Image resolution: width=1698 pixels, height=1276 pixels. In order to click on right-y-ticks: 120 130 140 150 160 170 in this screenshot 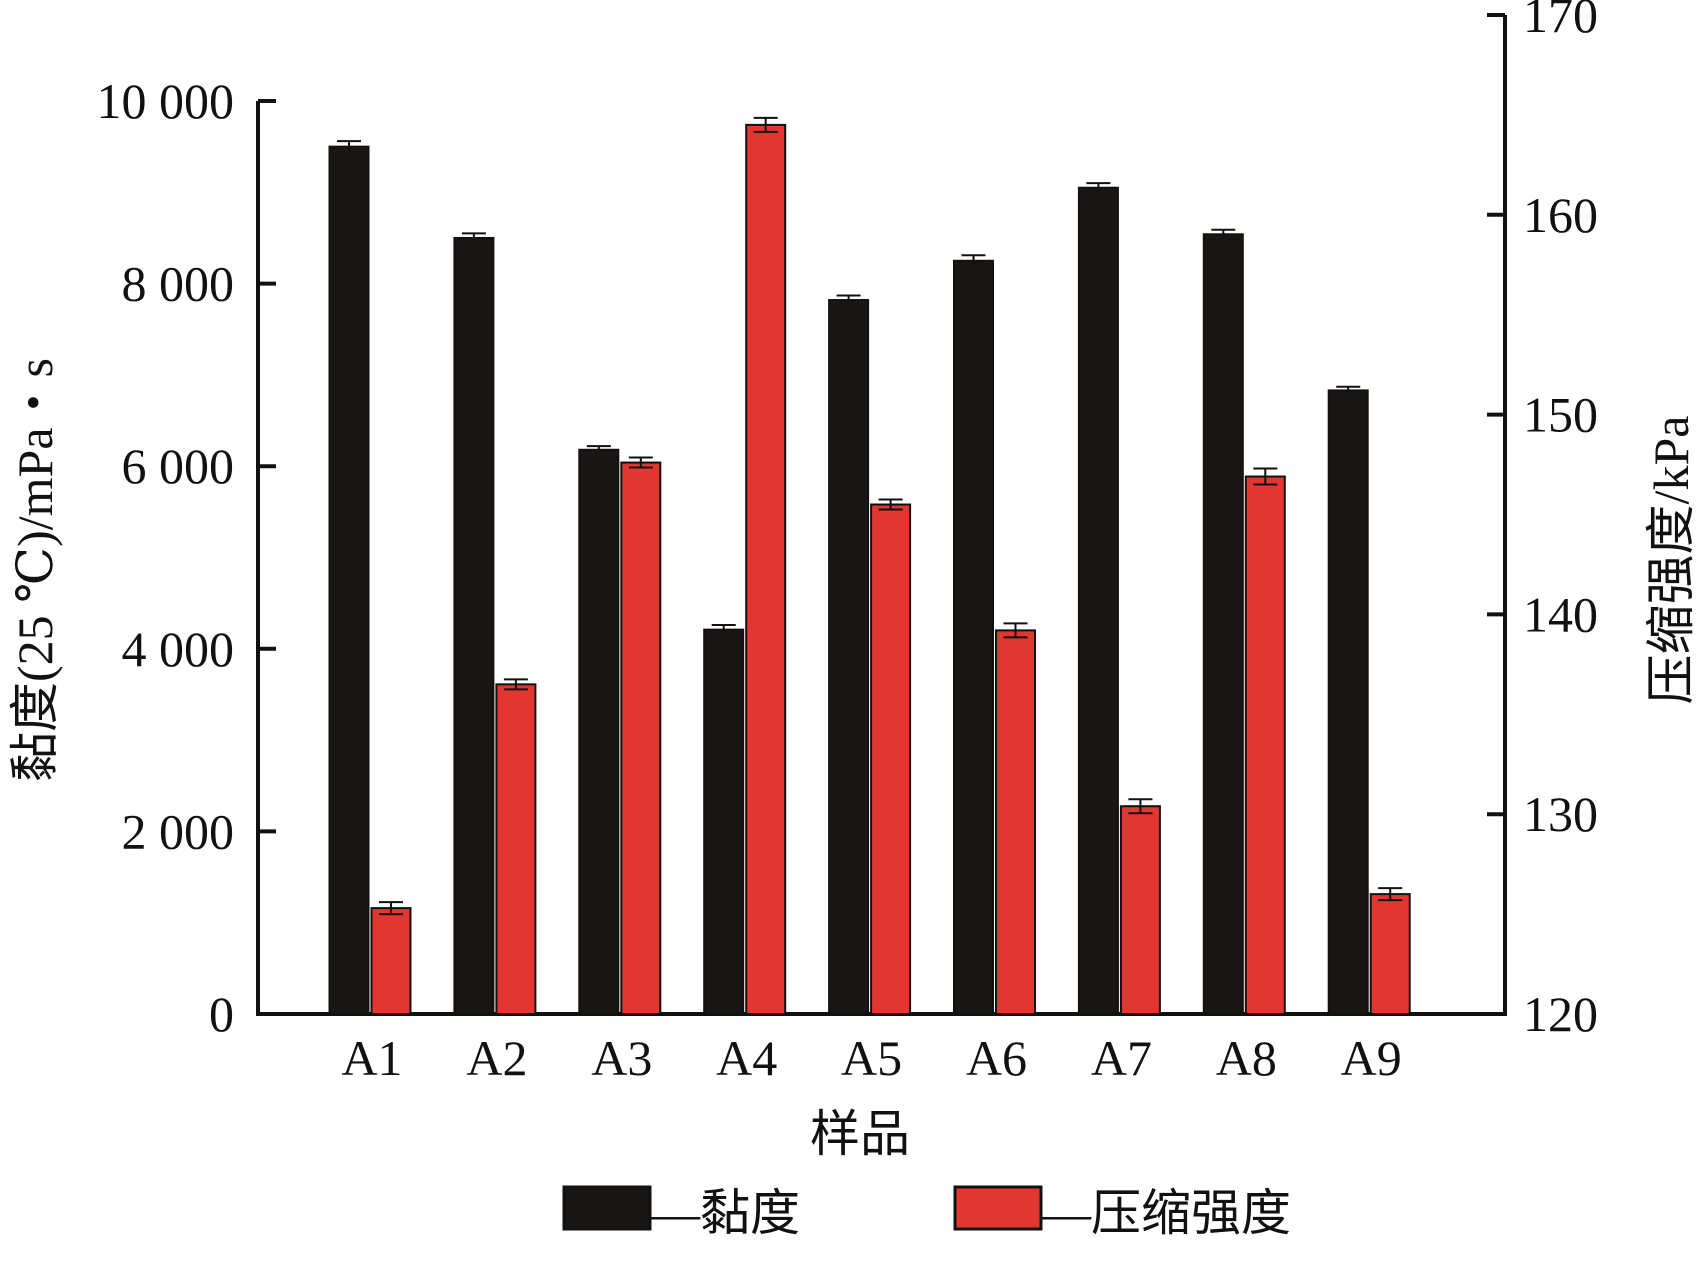, I will do `click(1542, 521)`.